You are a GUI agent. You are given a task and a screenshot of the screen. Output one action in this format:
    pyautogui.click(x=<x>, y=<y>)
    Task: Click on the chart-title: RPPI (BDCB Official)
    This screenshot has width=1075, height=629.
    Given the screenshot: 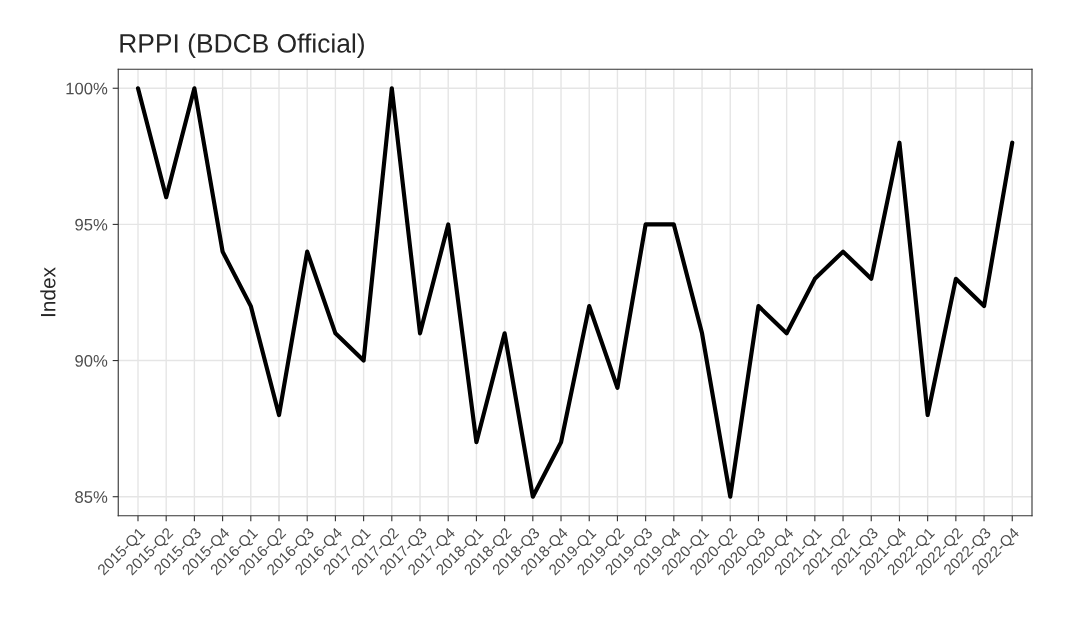 What is the action you would take?
    pyautogui.click(x=242, y=45)
    